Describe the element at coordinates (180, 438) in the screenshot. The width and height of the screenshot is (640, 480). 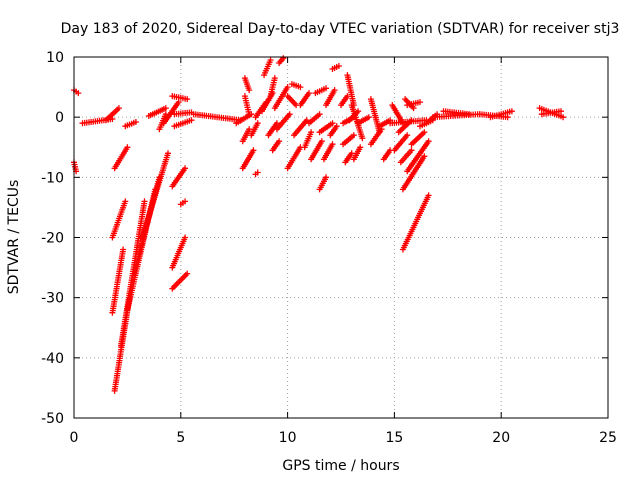
I see `x-tick-label: 5` at that location.